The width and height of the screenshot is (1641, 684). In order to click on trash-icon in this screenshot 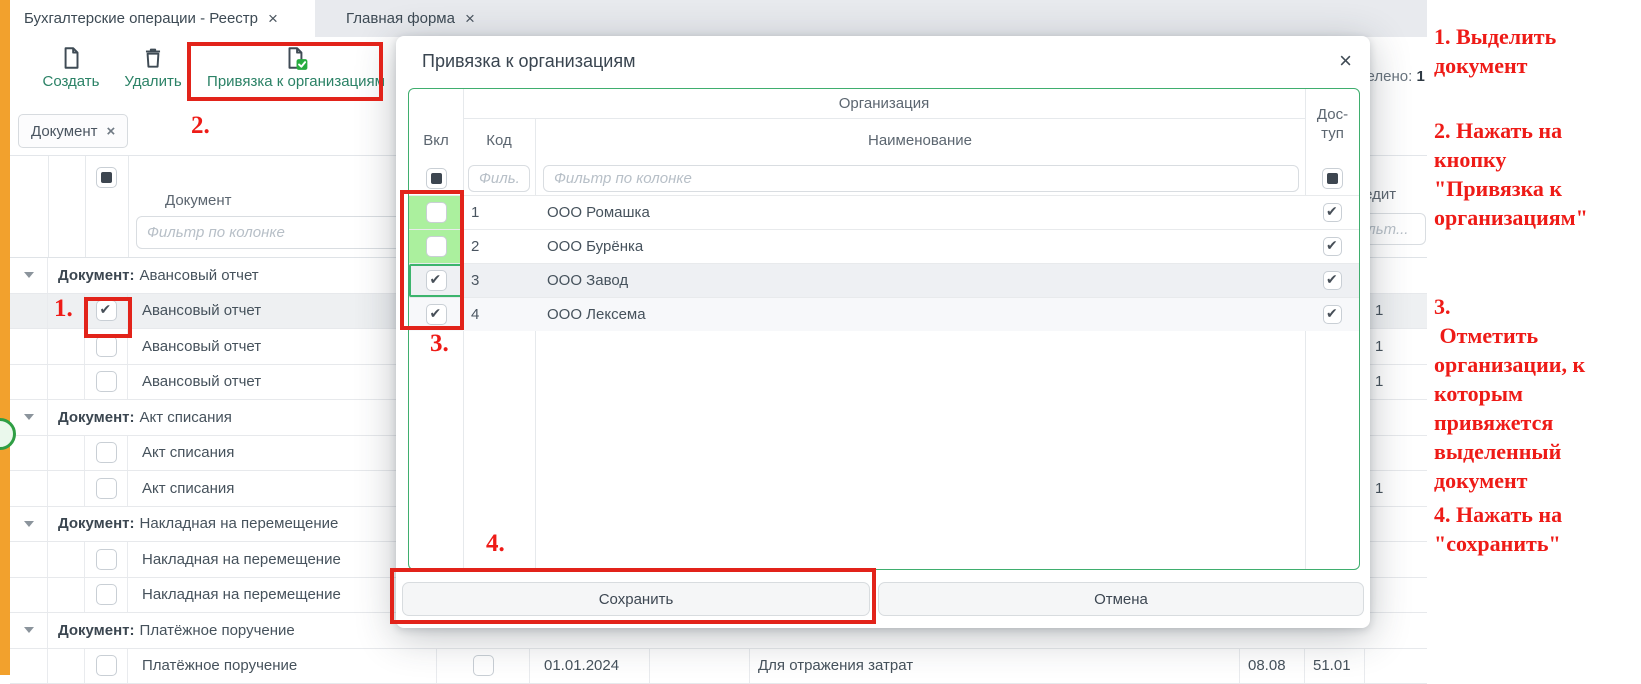, I will do `click(153, 58)`.